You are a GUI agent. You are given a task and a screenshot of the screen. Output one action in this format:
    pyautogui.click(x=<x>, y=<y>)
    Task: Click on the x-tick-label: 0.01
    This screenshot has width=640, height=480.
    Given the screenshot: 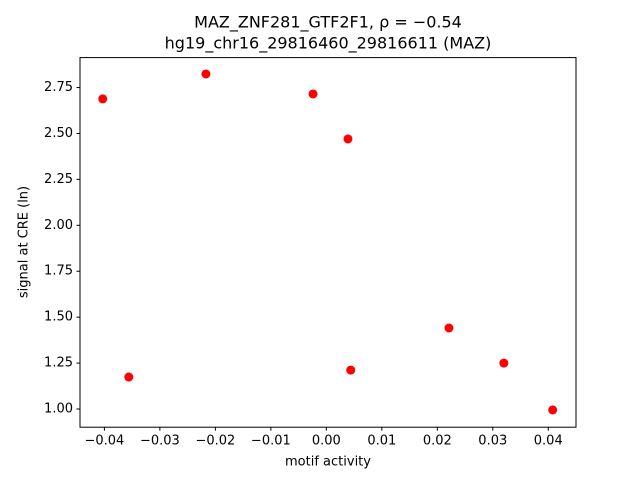 What is the action you would take?
    pyautogui.click(x=381, y=441)
    